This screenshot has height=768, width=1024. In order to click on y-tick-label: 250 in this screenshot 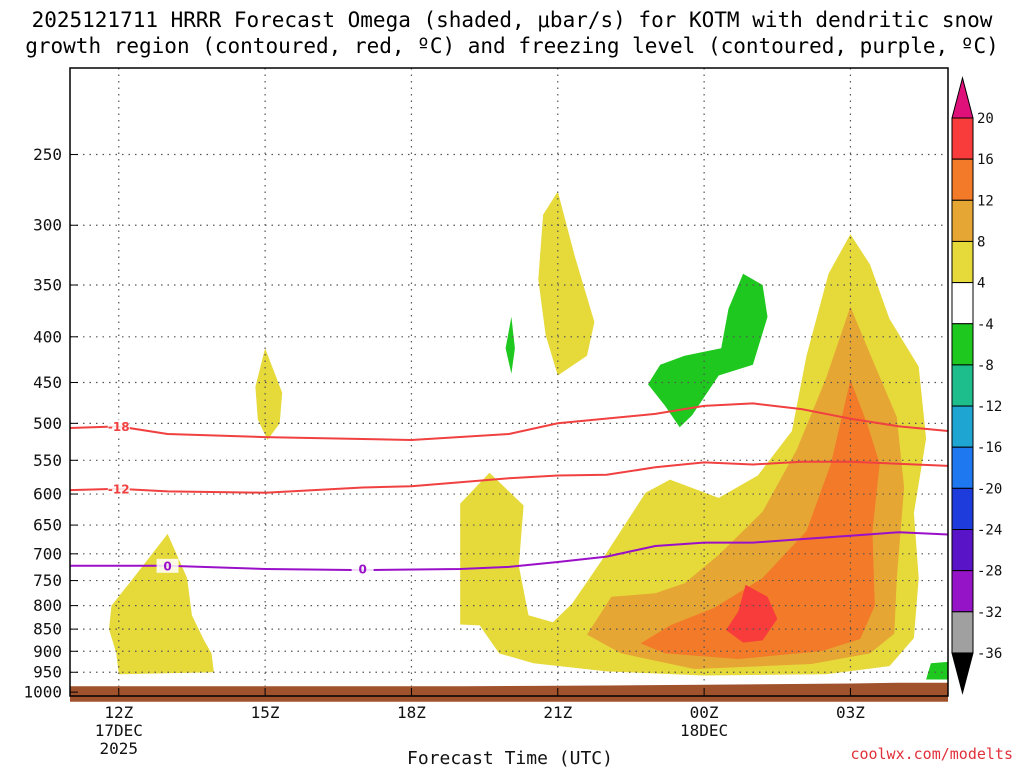, I will do `click(47, 154)`.